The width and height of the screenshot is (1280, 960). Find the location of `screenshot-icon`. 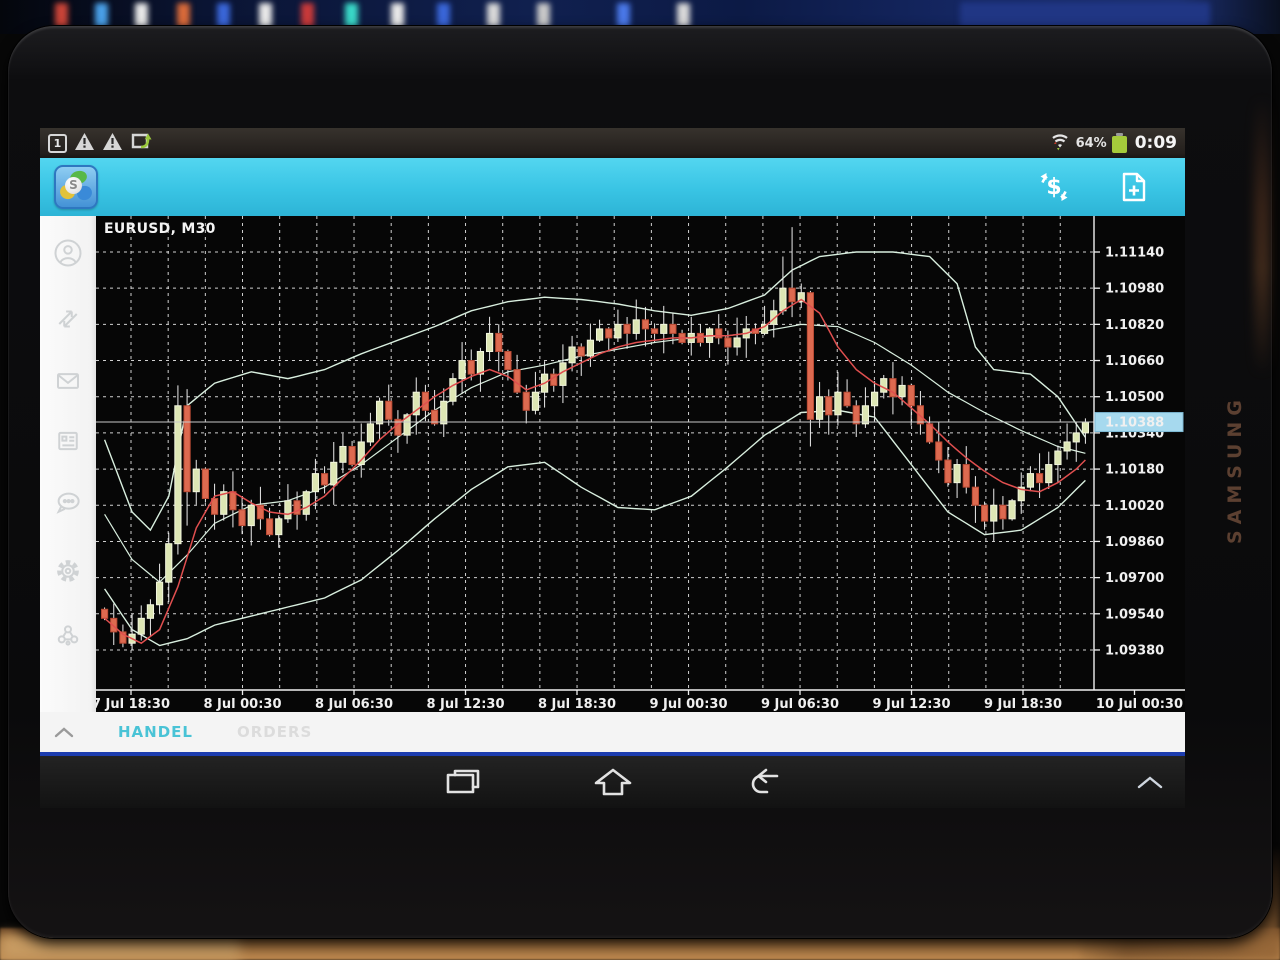

screenshot-icon is located at coordinates (142, 143).